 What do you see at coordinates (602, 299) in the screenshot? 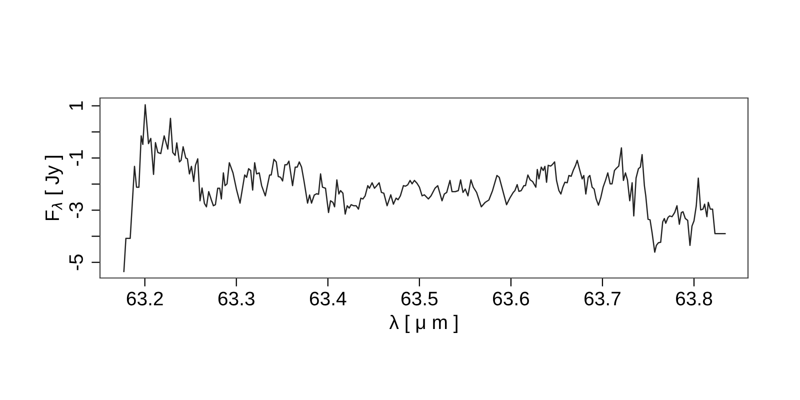
I see `x-tick-label: 63.7` at bounding box center [602, 299].